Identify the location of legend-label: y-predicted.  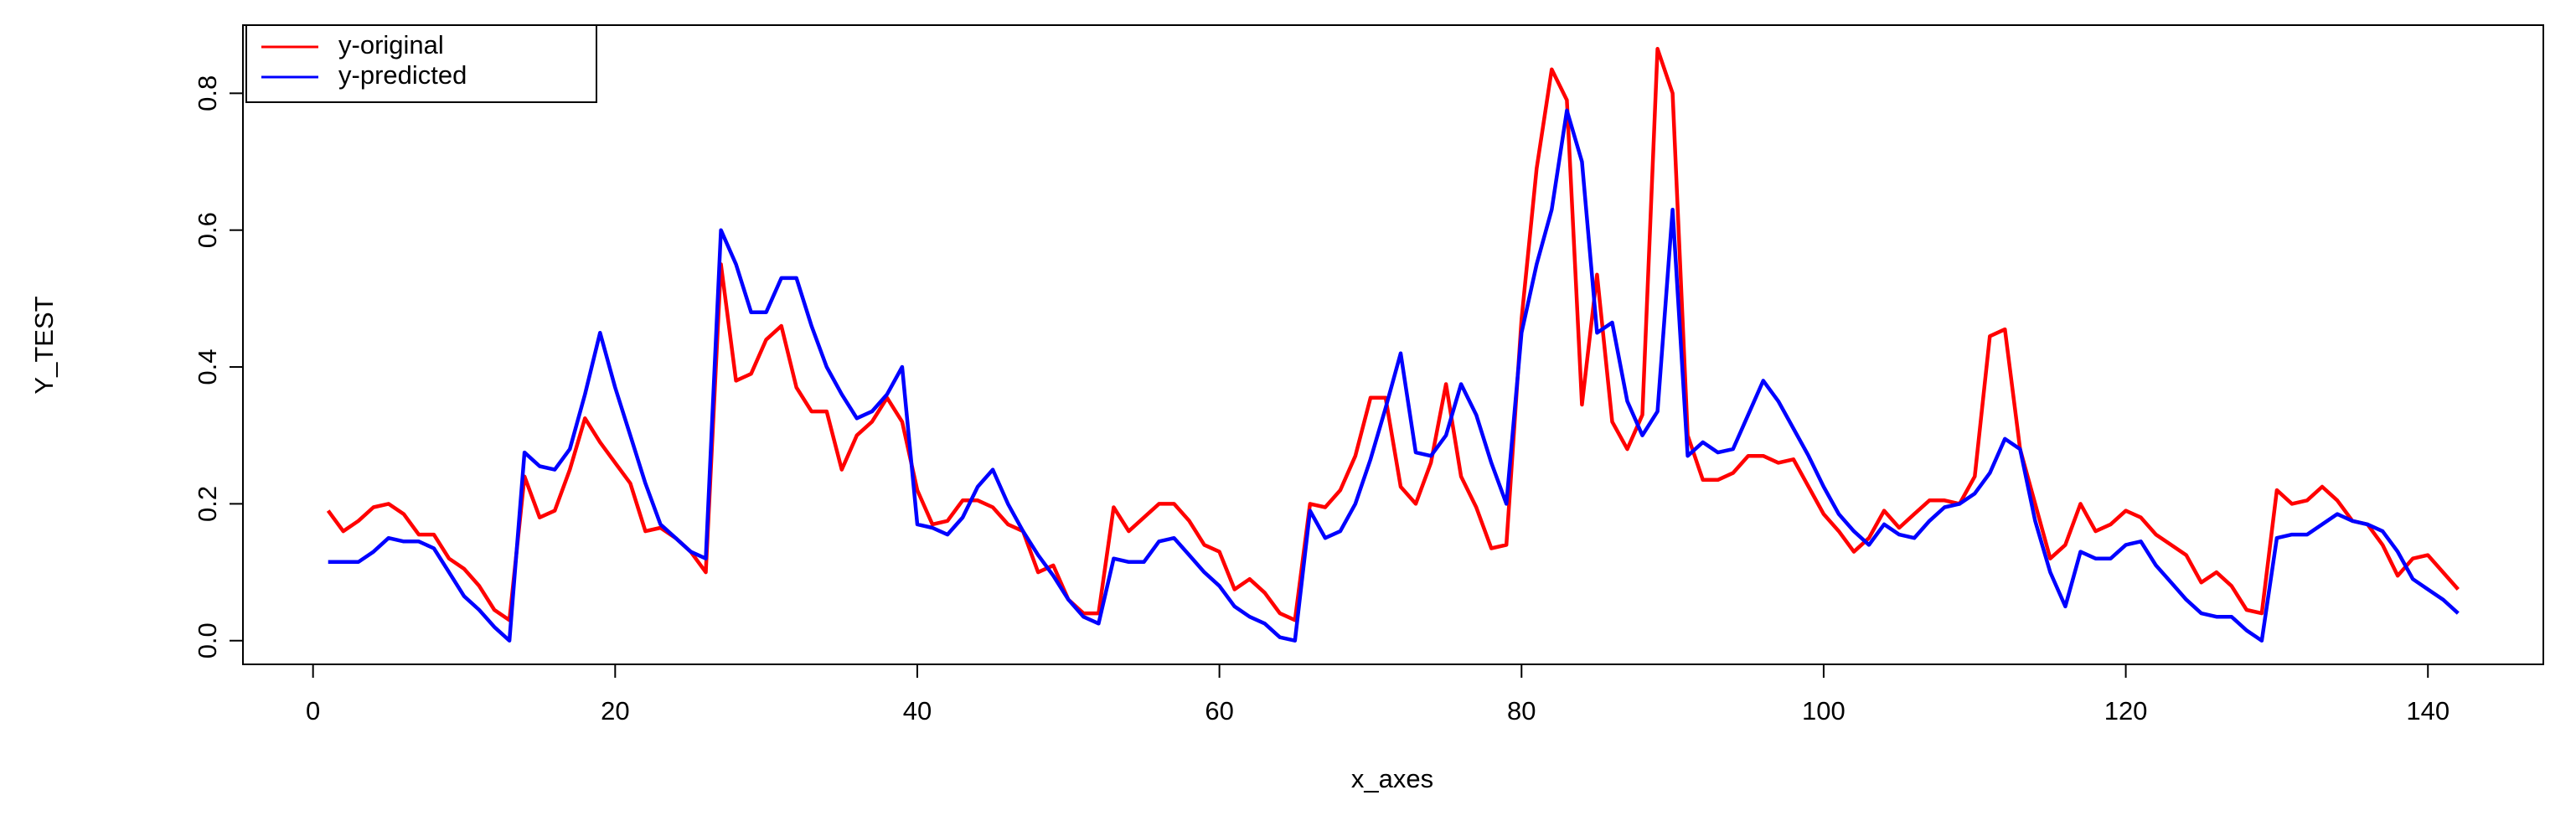
(402, 75).